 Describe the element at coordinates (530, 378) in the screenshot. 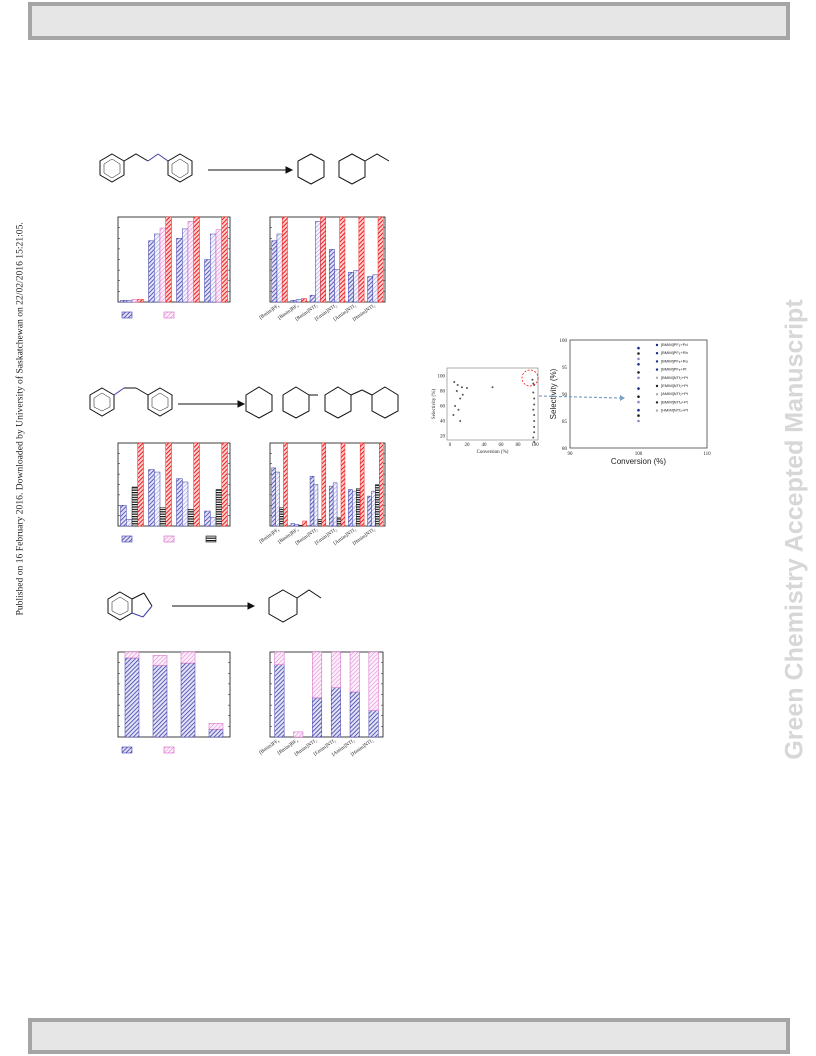

I see `highlight-circle` at that location.